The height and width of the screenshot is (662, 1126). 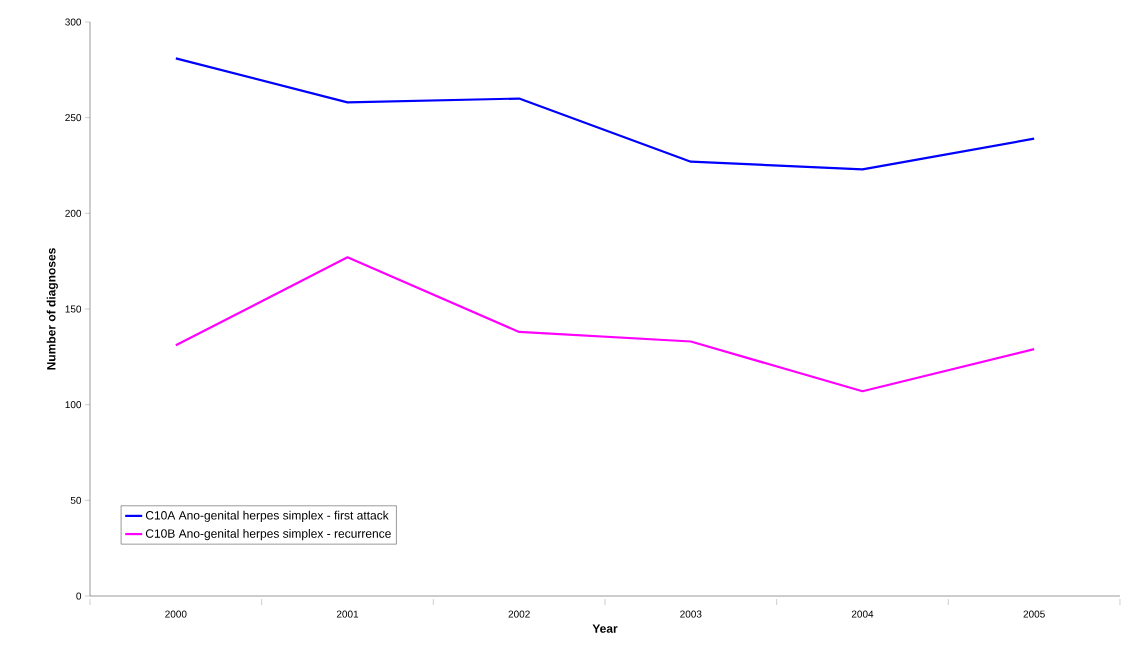 What do you see at coordinates (73, 405) in the screenshot?
I see `y-tick-label: 100` at bounding box center [73, 405].